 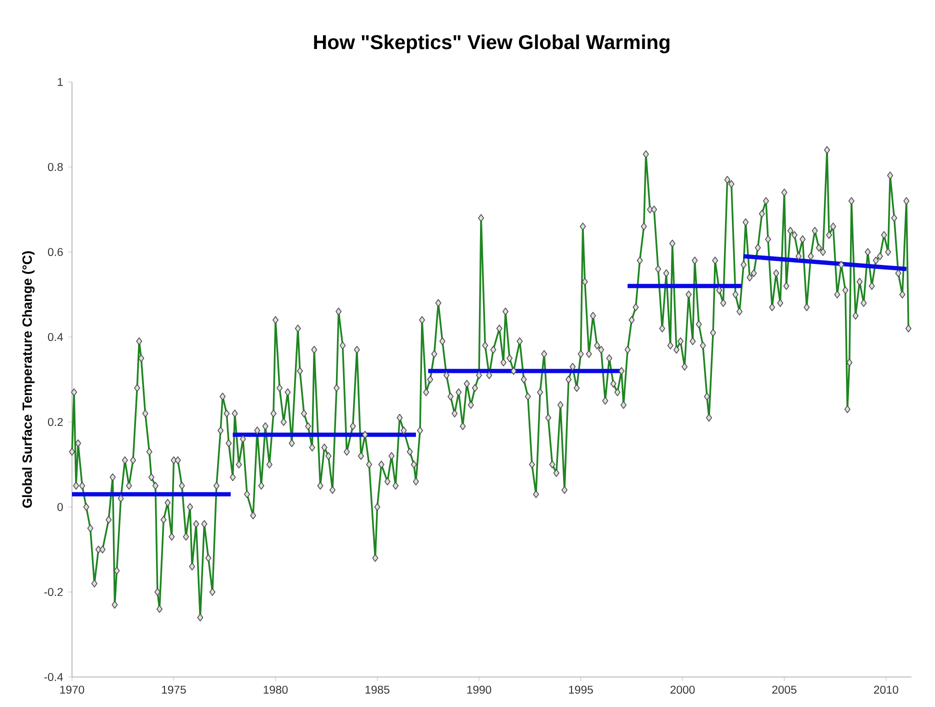 What do you see at coordinates (682, 690) in the screenshot?
I see `x-tick-label: 2000` at bounding box center [682, 690].